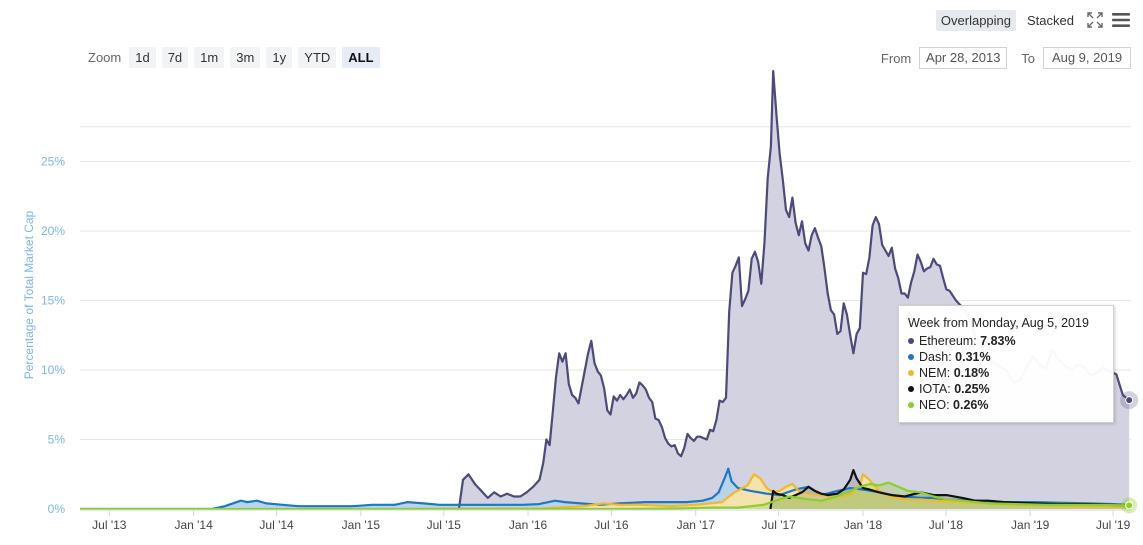 The image size is (1143, 545). I want to click on x-tick-label: Jan '19, so click(1030, 525).